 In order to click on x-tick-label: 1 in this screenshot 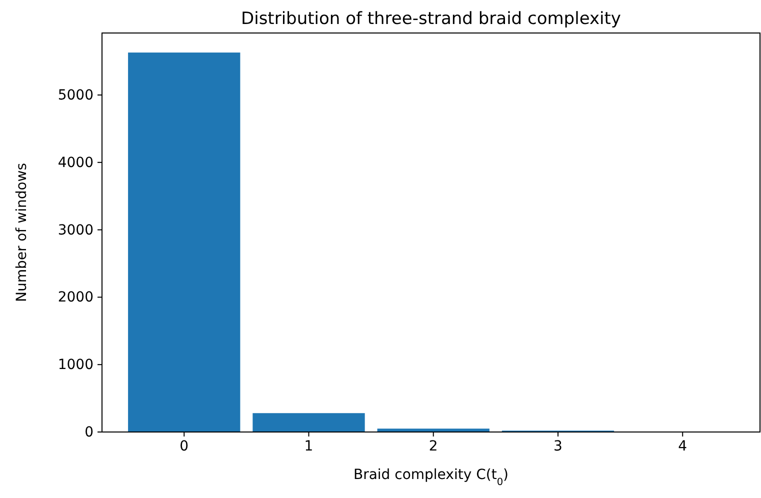, I will do `click(309, 446)`.